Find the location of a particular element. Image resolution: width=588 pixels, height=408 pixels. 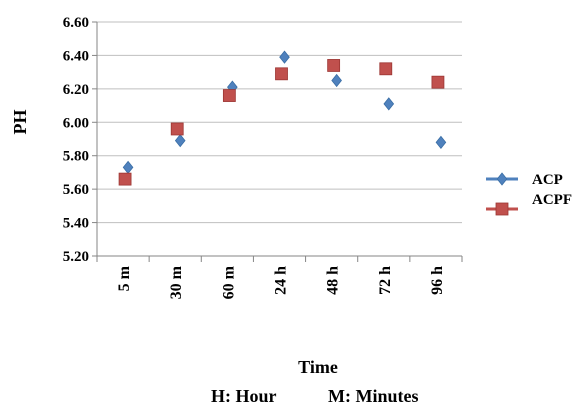

x-tick-label: 24 h is located at coordinates (281, 280).